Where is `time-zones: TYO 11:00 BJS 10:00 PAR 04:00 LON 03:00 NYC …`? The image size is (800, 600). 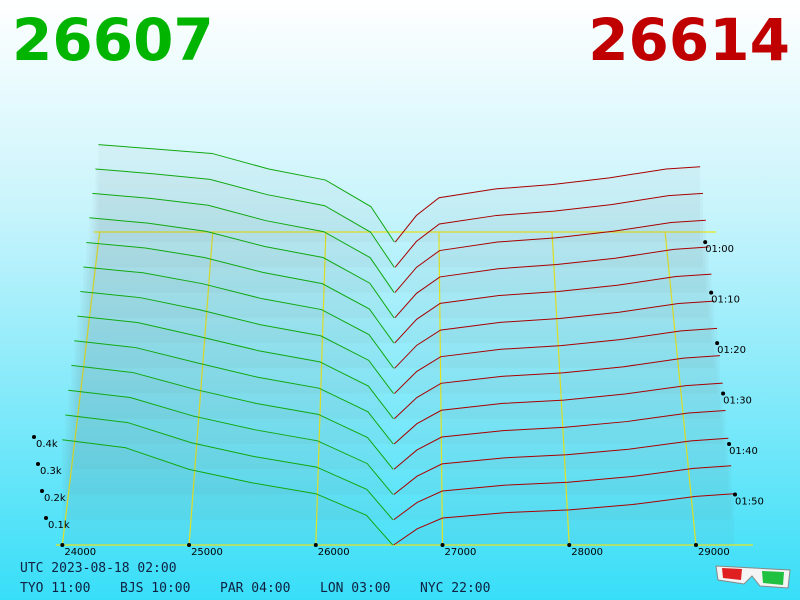 time-zones: TYO 11:00 BJS 10:00 PAR 04:00 LON 03:00 NYC … is located at coordinates (255, 588).